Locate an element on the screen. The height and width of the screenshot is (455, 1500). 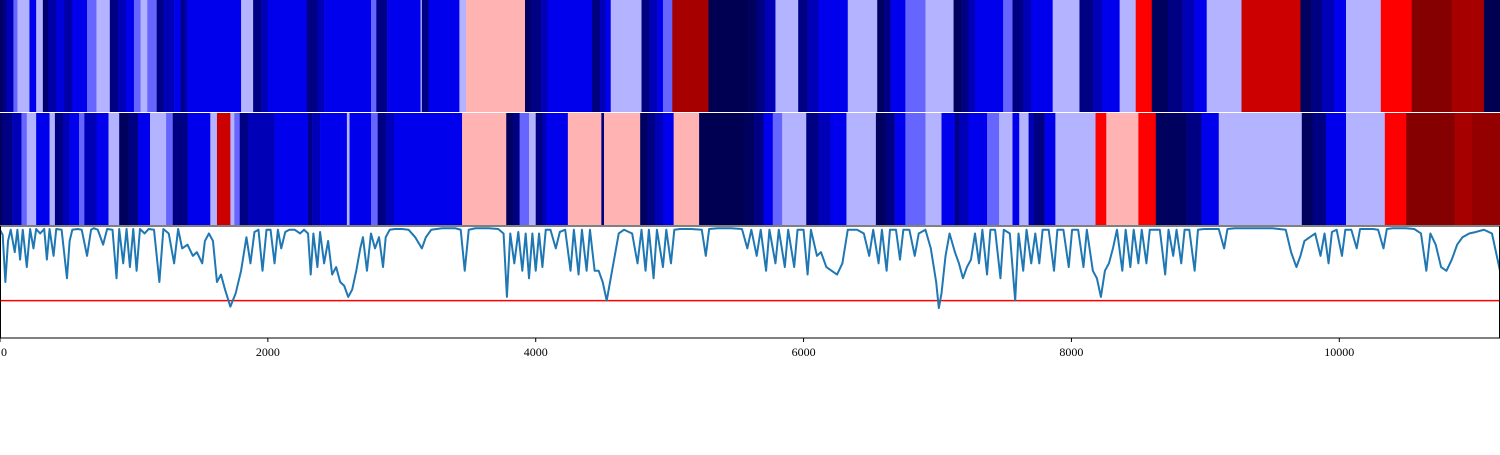
x-tick-label-1: 2000 is located at coordinates (268, 352).